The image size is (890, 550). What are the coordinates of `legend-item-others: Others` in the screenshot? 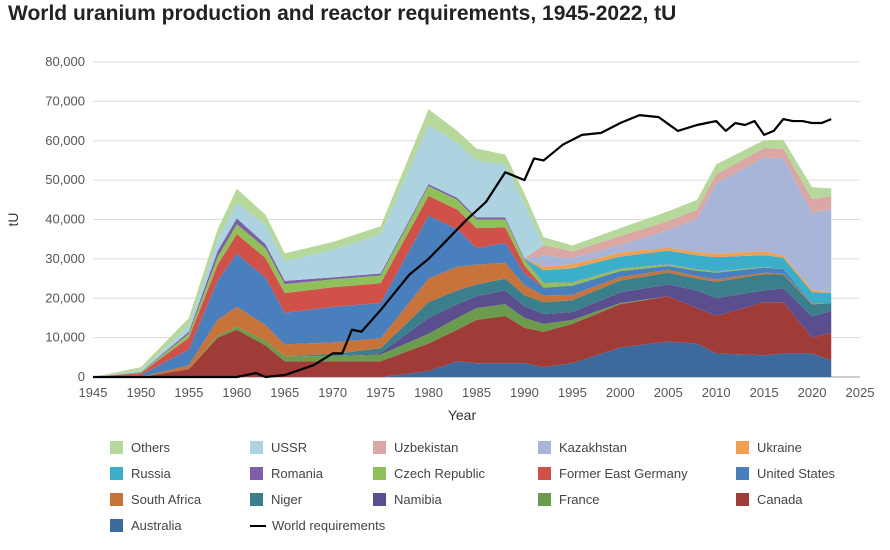 It's located at (140, 447).